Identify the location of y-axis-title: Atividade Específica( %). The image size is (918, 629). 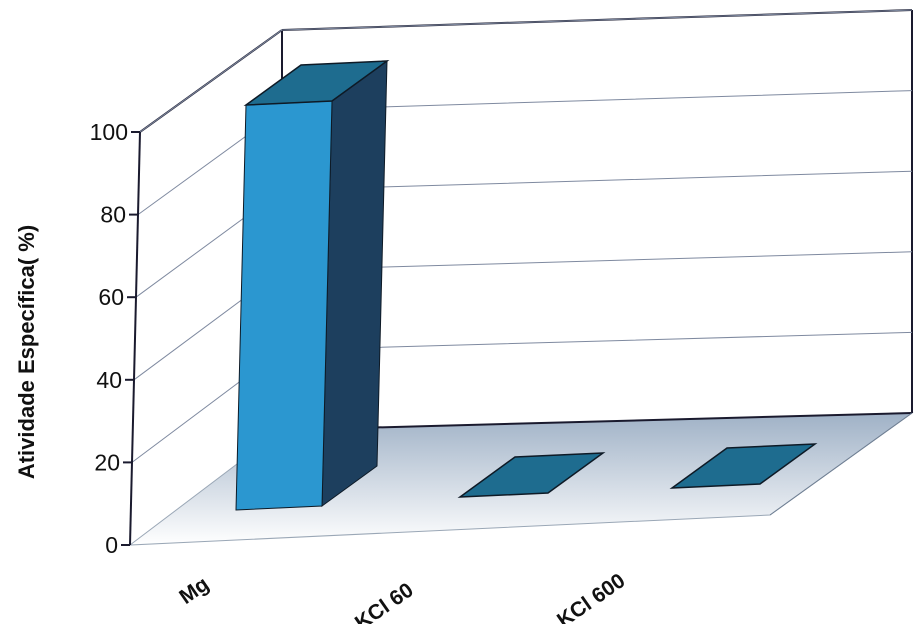
(26, 352).